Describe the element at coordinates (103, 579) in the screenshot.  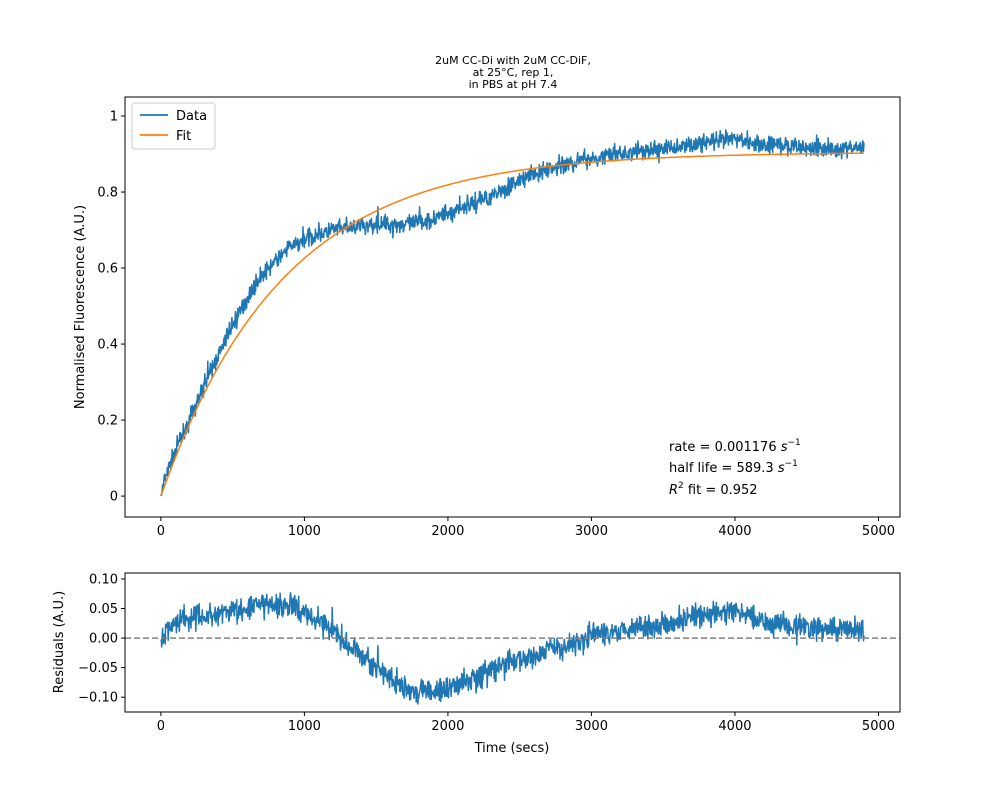
I see `y-tick-label: 0.10` at that location.